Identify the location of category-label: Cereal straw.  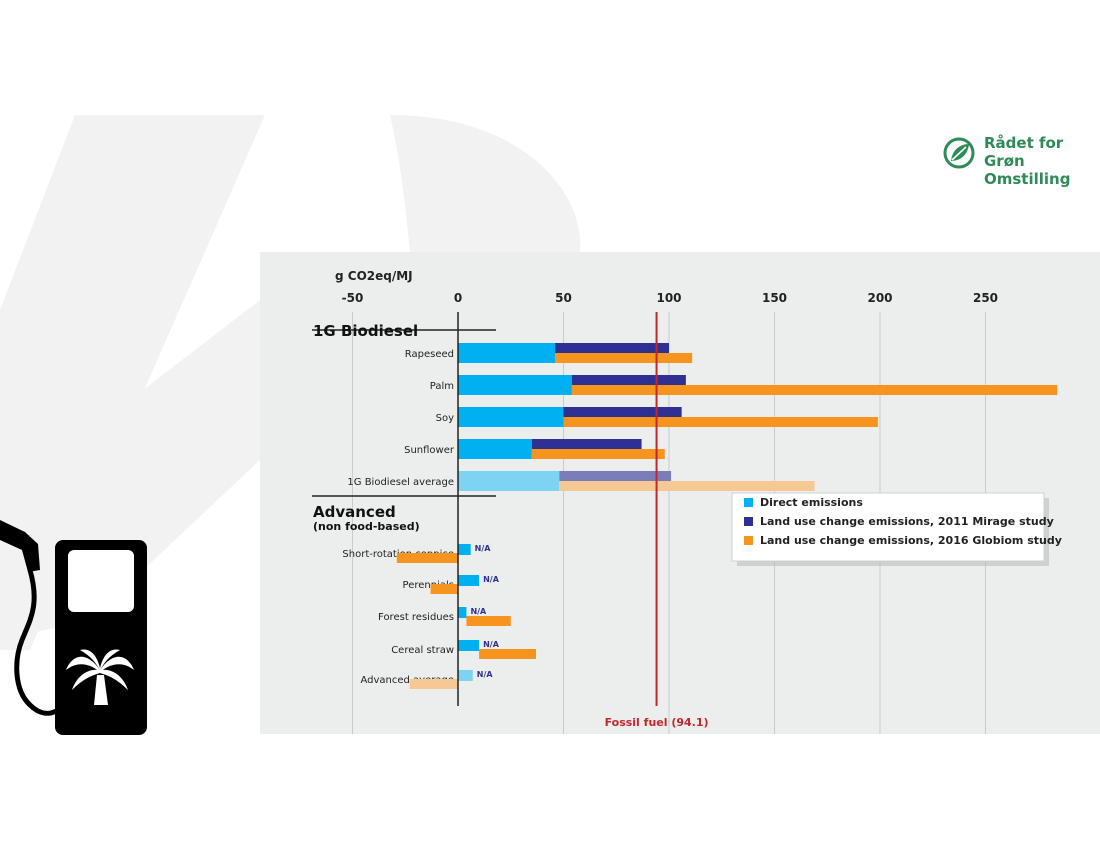
(422, 650).